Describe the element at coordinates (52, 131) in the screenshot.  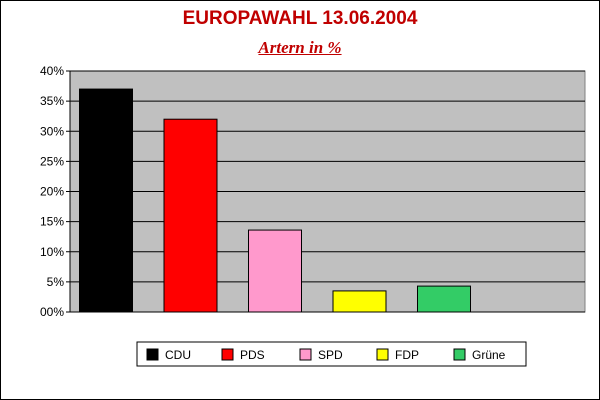
I see `y-tick-label: 30%` at that location.